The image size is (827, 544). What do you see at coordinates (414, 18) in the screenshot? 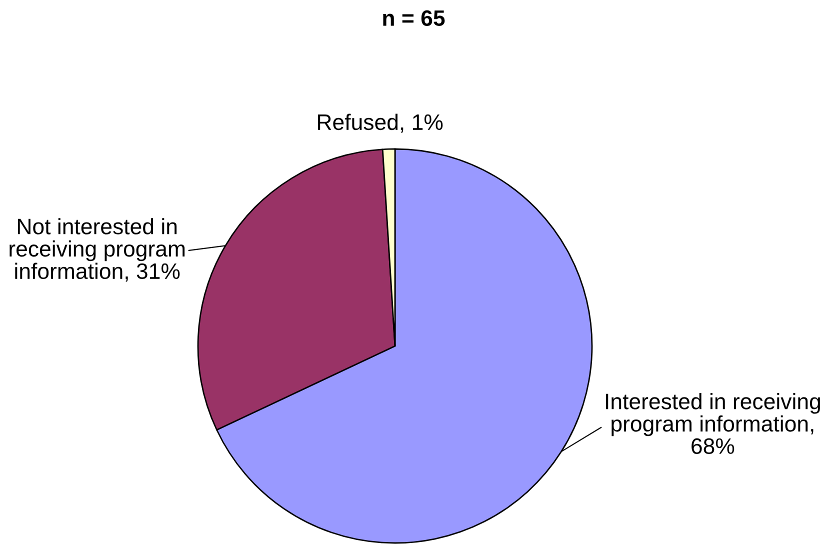
I see `chart-title: n = 65` at bounding box center [414, 18].